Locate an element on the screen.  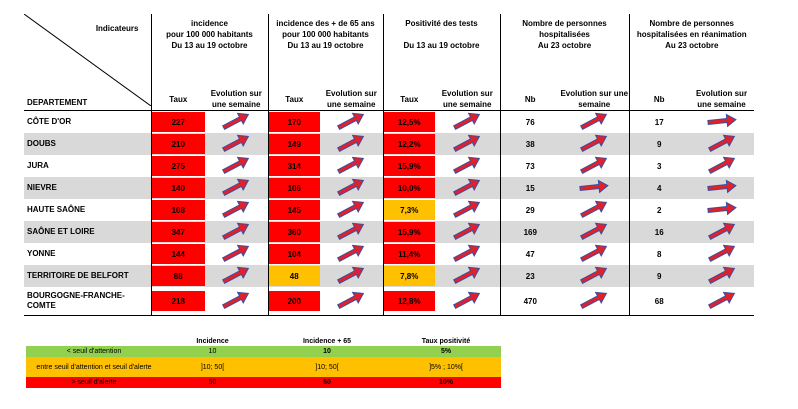
department-row: YONNE 144 104 11,4% 47 8 is located at coordinates (389, 254).